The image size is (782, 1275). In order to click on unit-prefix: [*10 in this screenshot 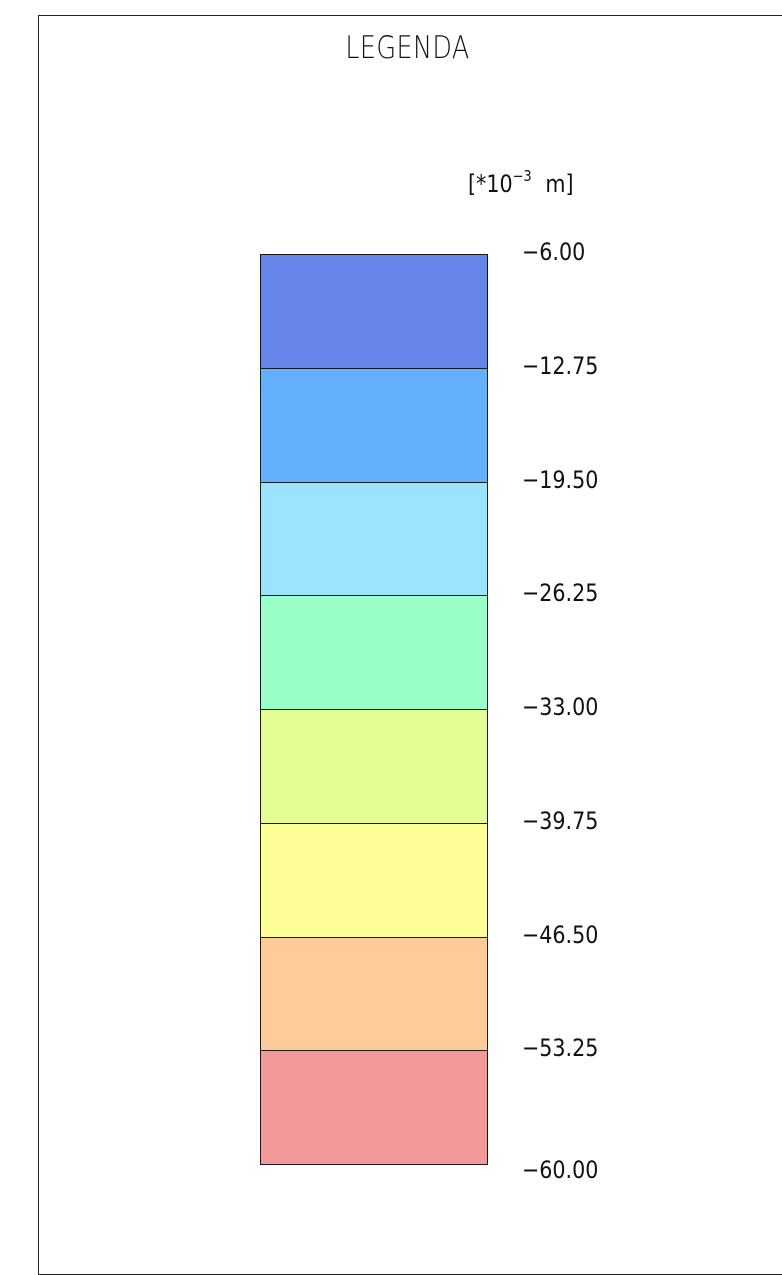, I will do `click(490, 184)`.